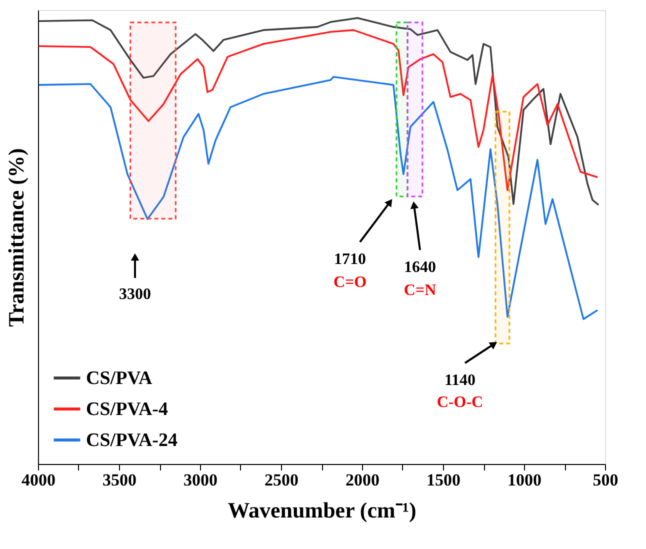 Image resolution: width=646 pixels, height=549 pixels. What do you see at coordinates (525, 480) in the screenshot?
I see `x-tick-label: 1000` at bounding box center [525, 480].